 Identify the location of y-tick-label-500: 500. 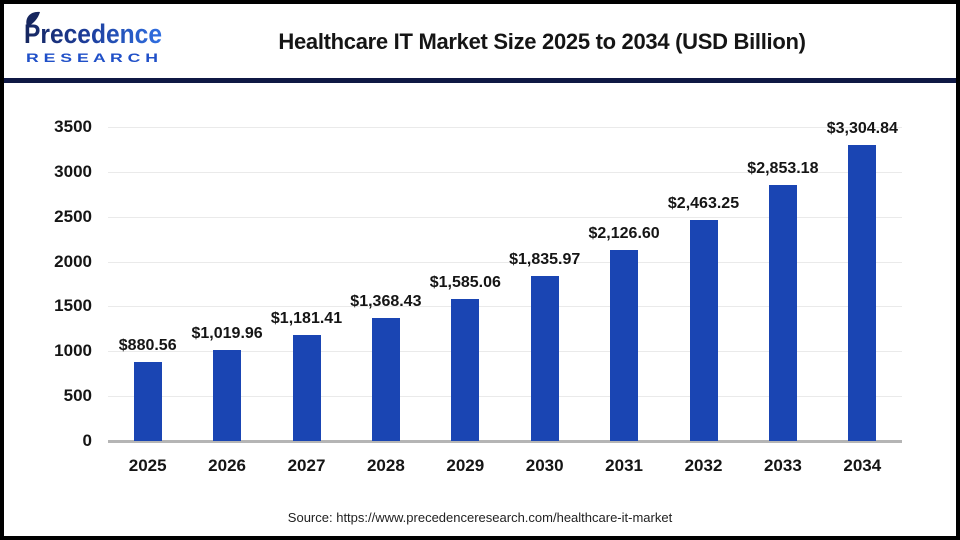
(77, 396).